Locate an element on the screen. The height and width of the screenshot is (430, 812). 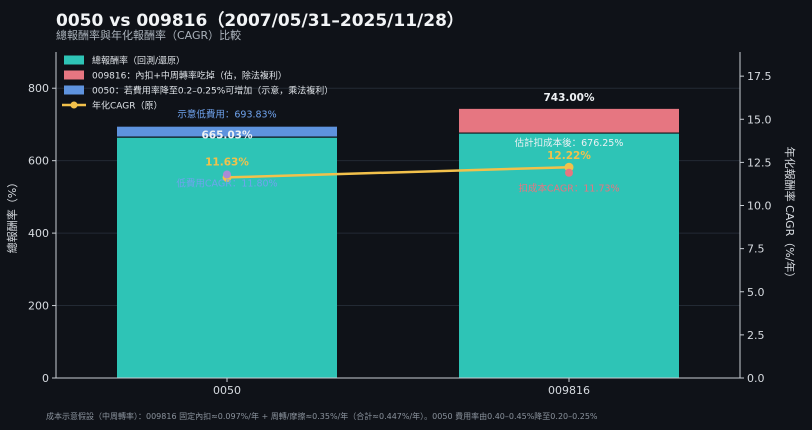
cagr-value-label: 12.22% is located at coordinates (569, 156).